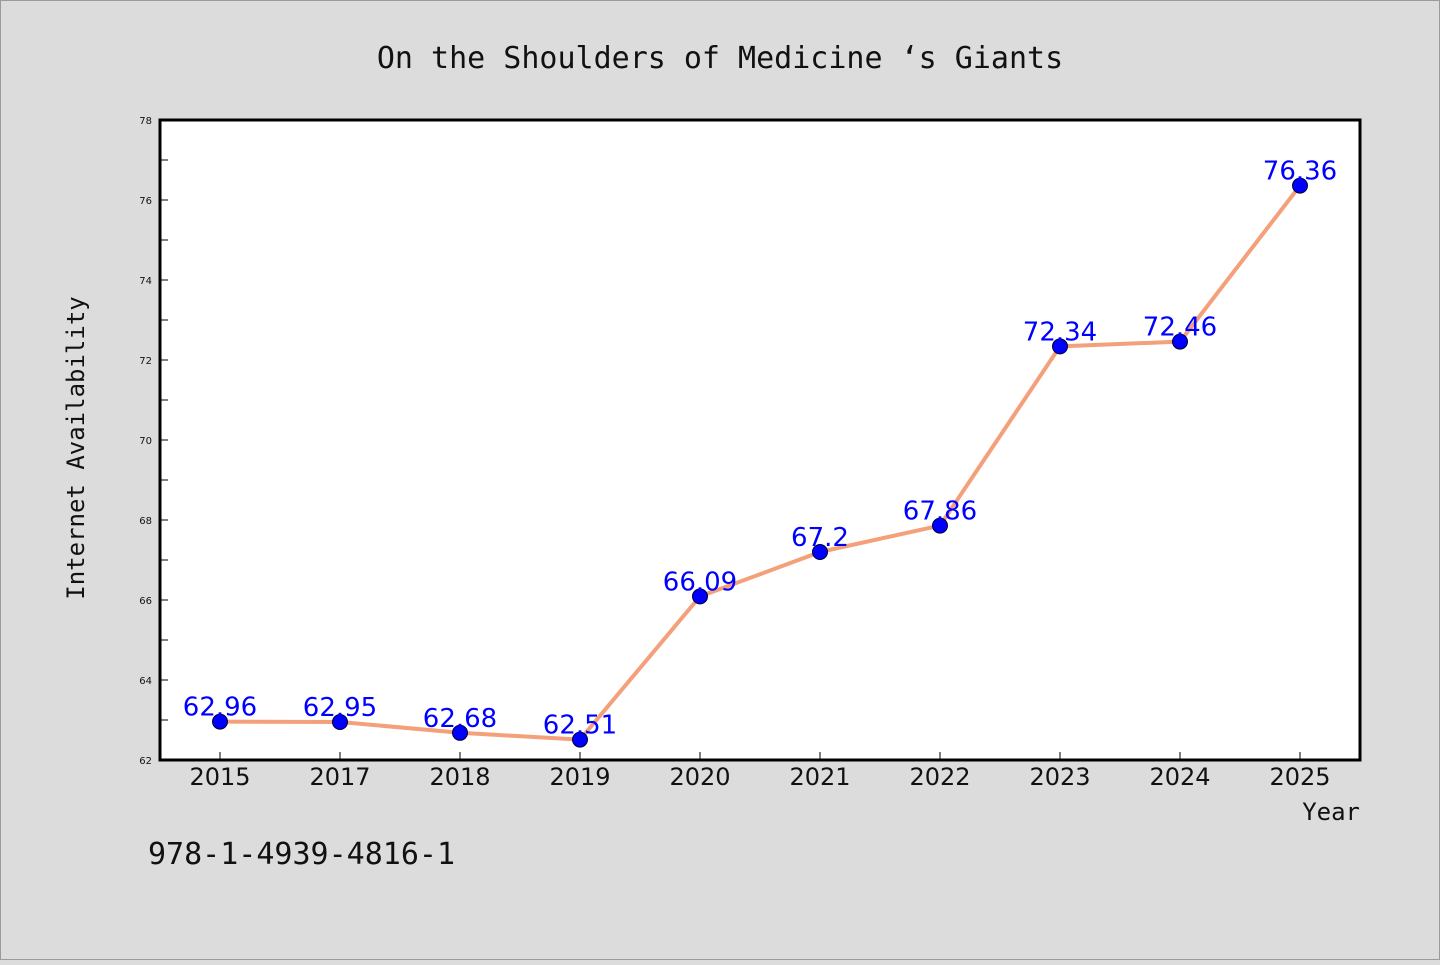  Describe the element at coordinates (145, 441) in the screenshot. I see `y-tick-label: 70` at that location.